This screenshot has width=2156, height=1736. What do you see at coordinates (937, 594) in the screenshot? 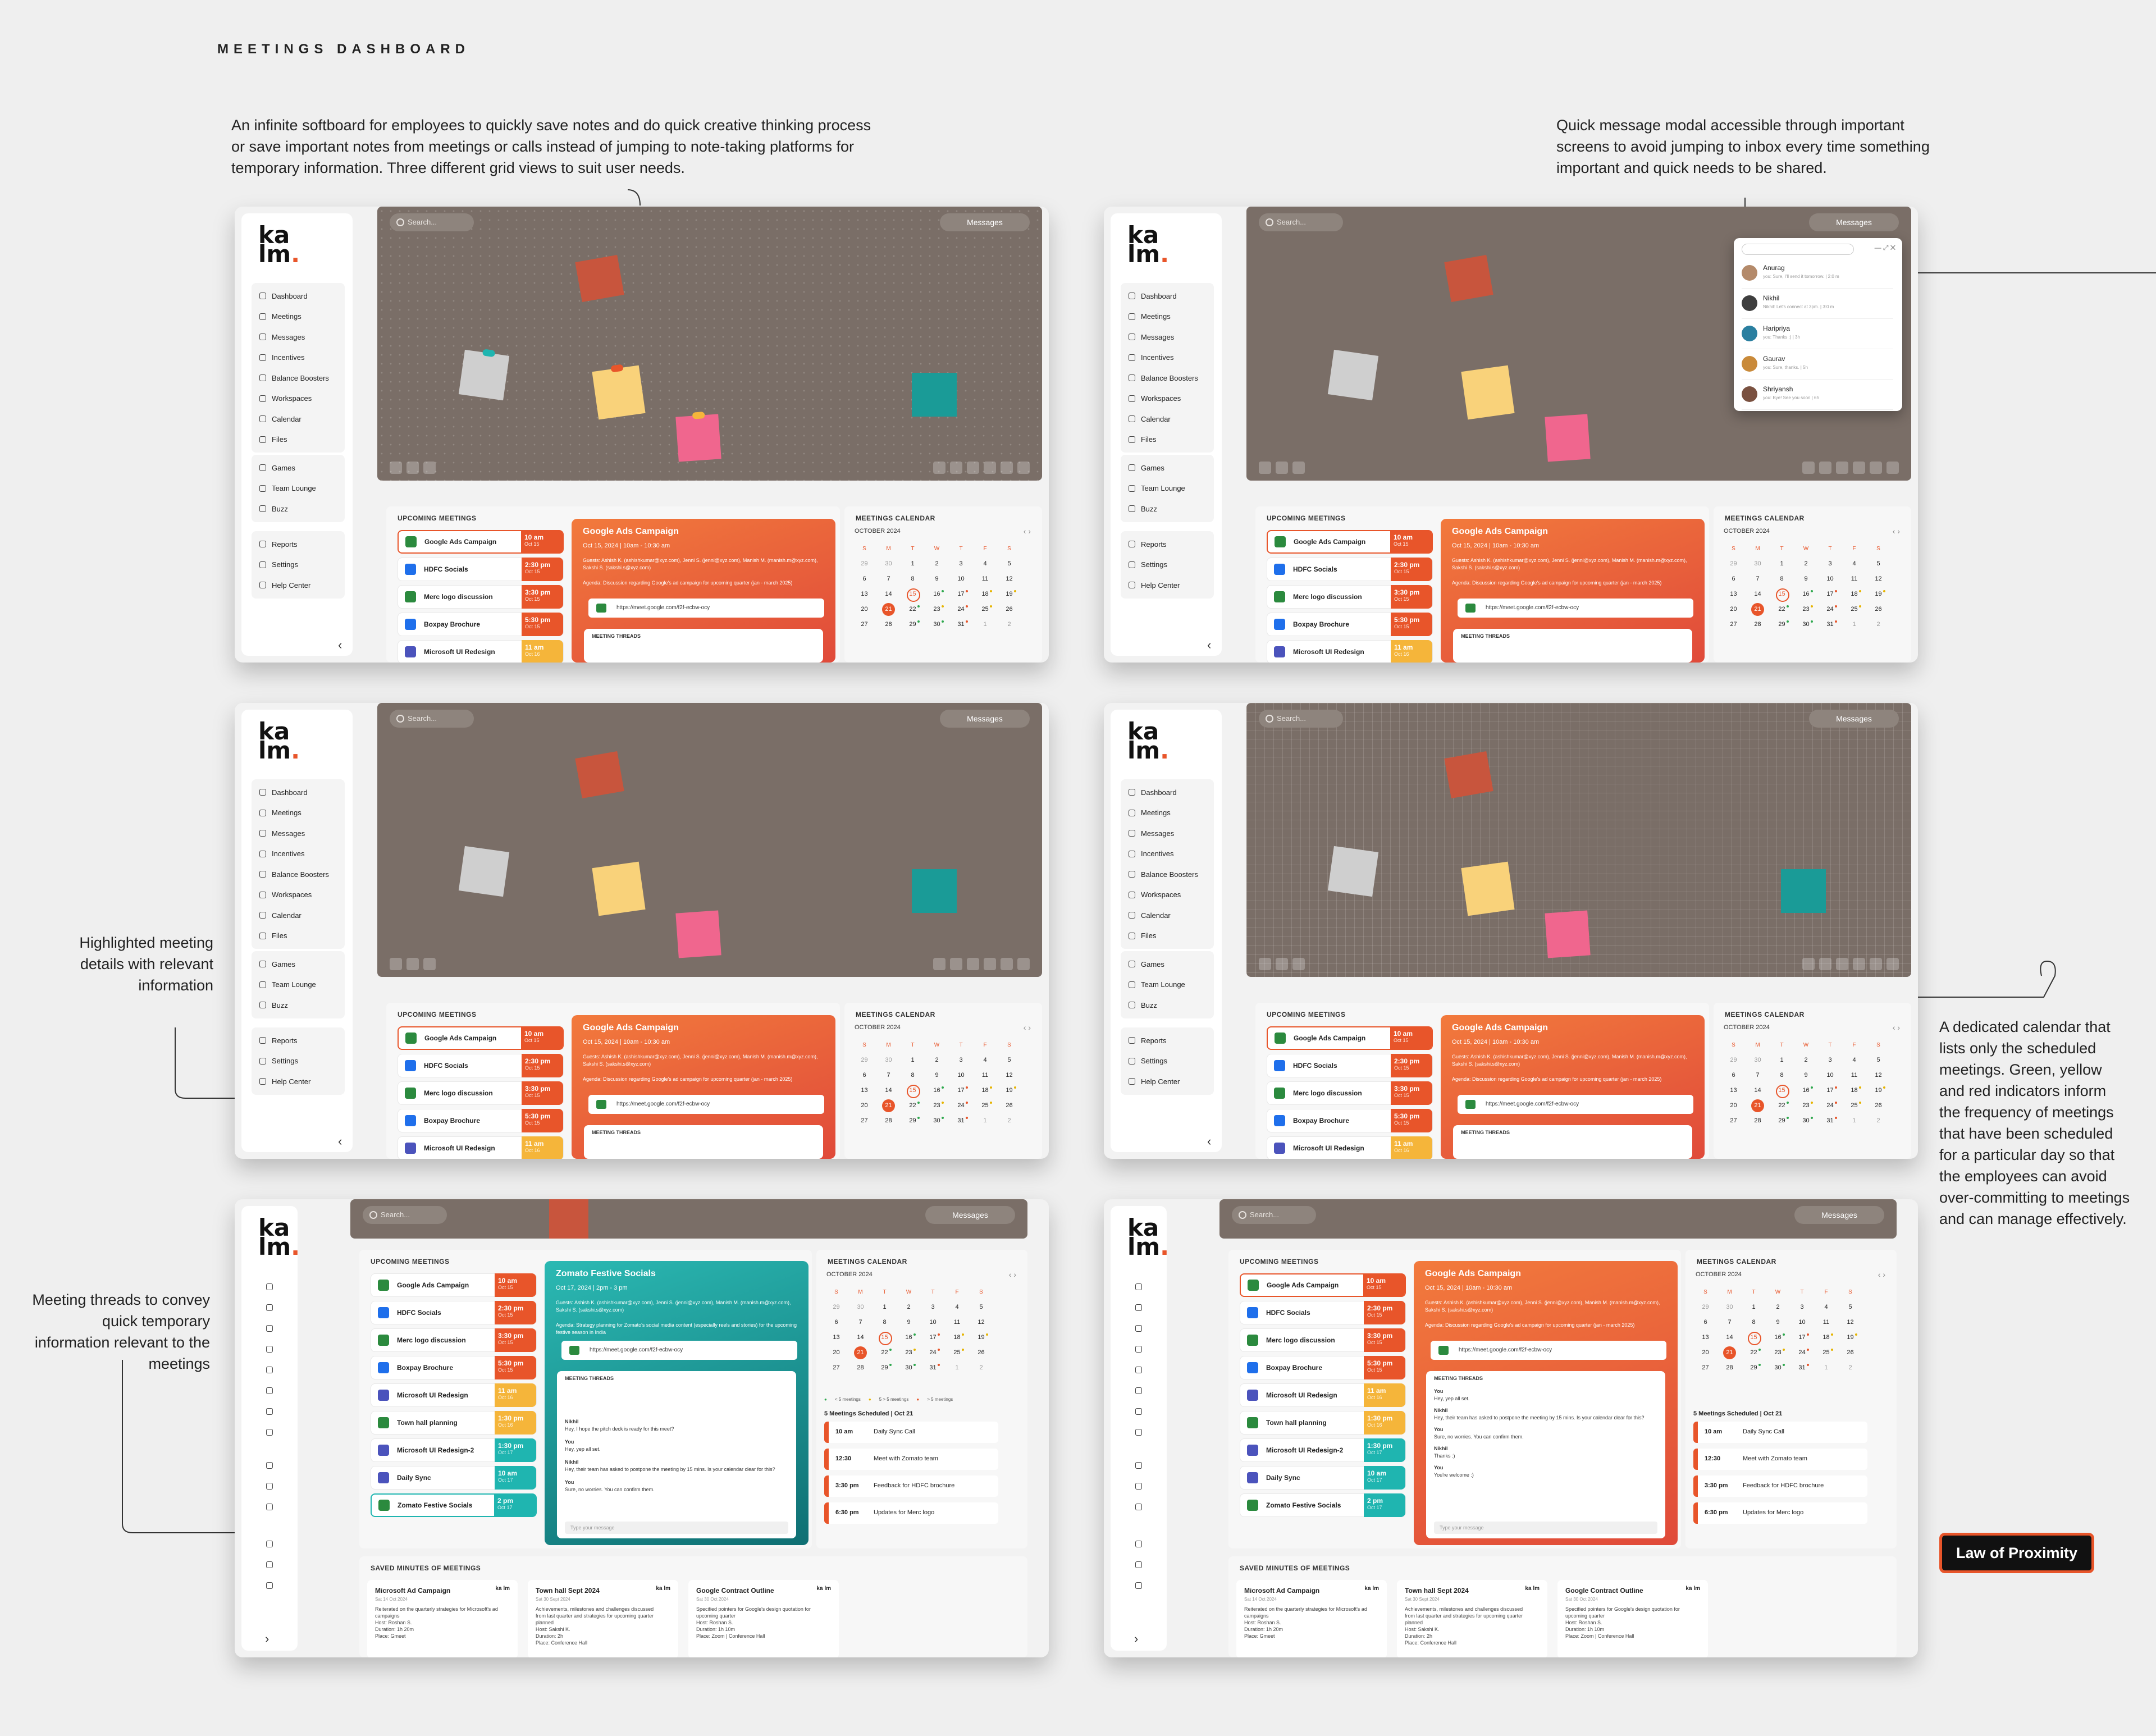
I see `calendar-day: 16` at bounding box center [937, 594].